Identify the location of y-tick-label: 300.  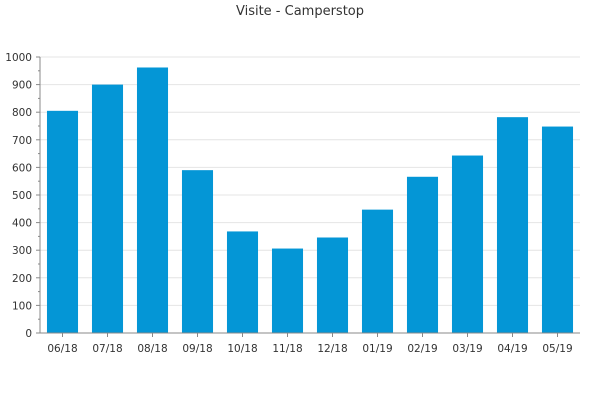
(22, 251).